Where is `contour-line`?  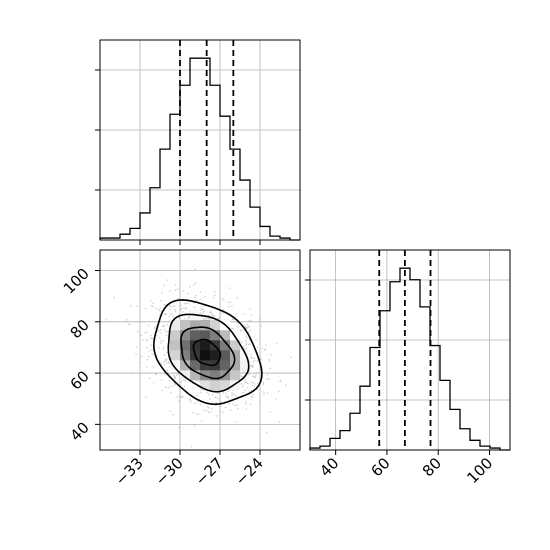 contour-line is located at coordinates (207, 352).